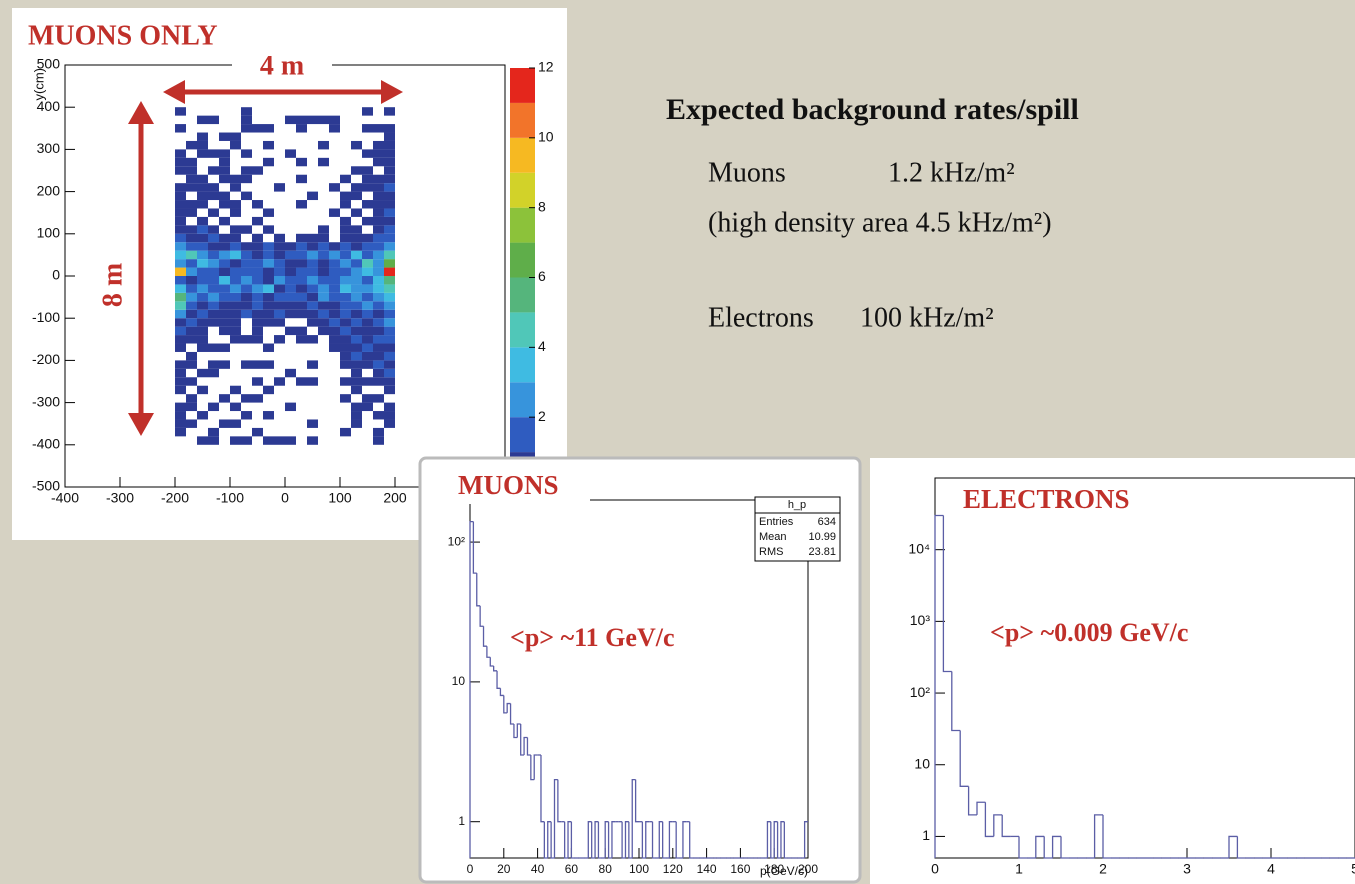 This screenshot has height=884, width=1355. I want to click on stats-value: 10.99, so click(822, 537).